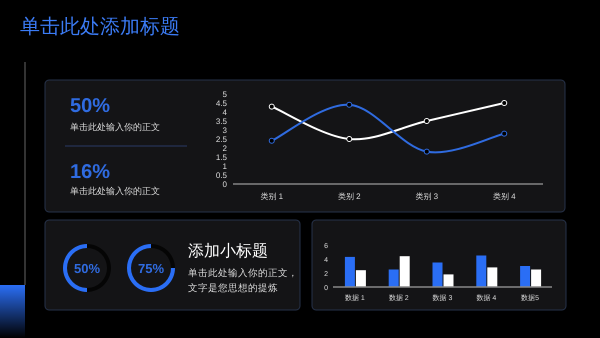 The image size is (600, 338). Describe the element at coordinates (225, 94) in the screenshot. I see `y-tick-label: 5` at that location.